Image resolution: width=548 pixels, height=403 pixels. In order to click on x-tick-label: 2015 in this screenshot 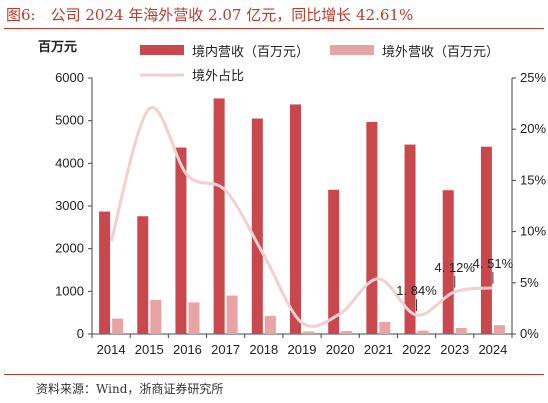, I will do `click(149, 349)`.